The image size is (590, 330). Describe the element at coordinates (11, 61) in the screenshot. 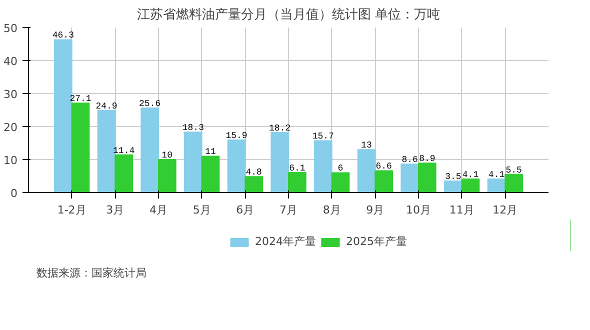

I see `y-tick-label: 40` at that location.